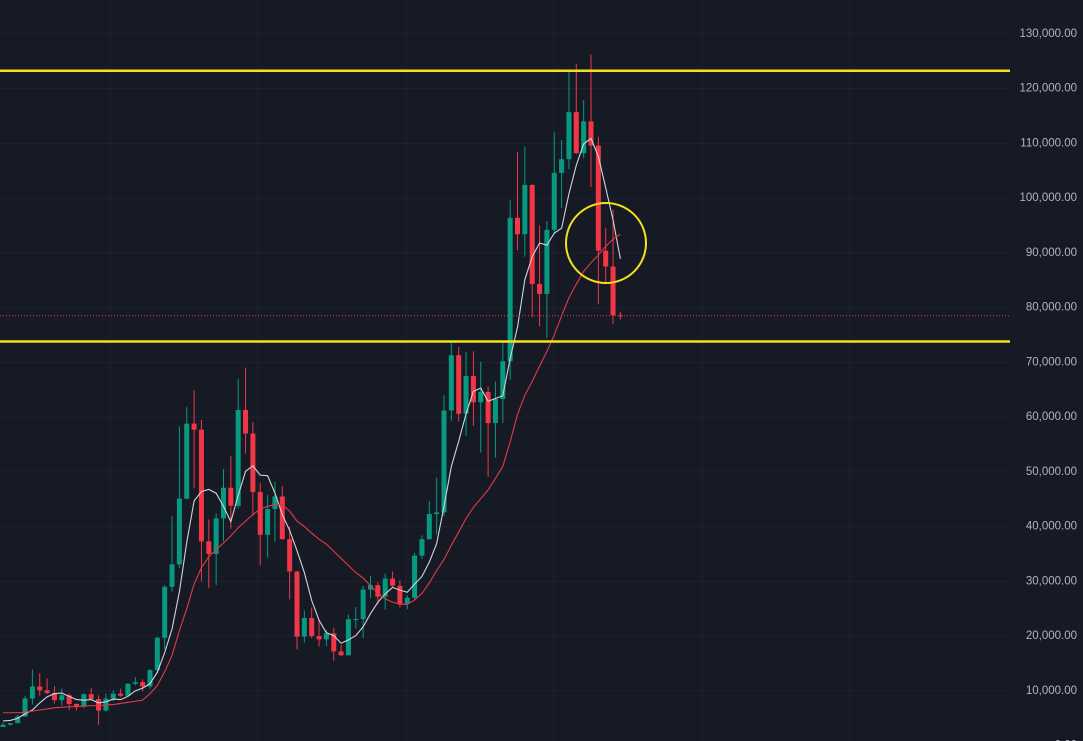 This screenshot has height=741, width=1083. What do you see at coordinates (1051, 527) in the screenshot?
I see `y-tick-label: 40,000.00` at bounding box center [1051, 527].